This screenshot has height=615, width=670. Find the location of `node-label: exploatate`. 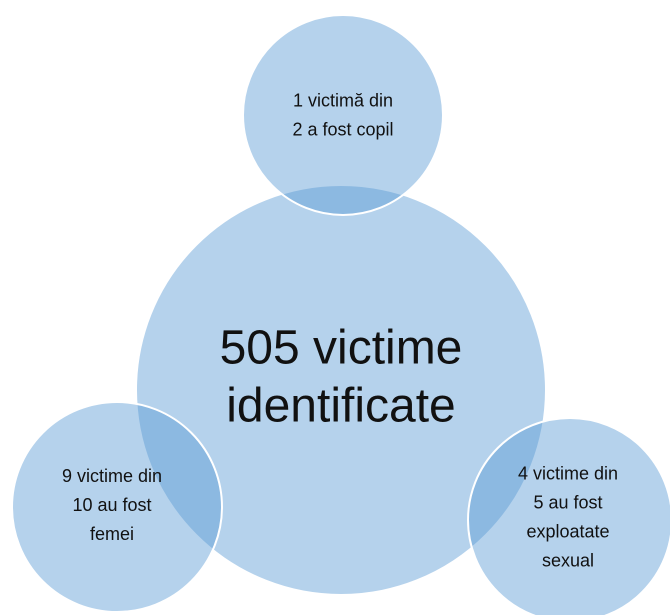

node-label: exploatate is located at coordinates (567, 531).